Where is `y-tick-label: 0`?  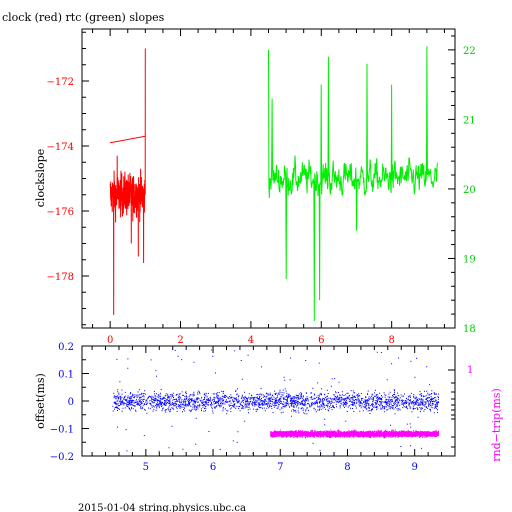 y-tick-label: 0 is located at coordinates (71, 402).